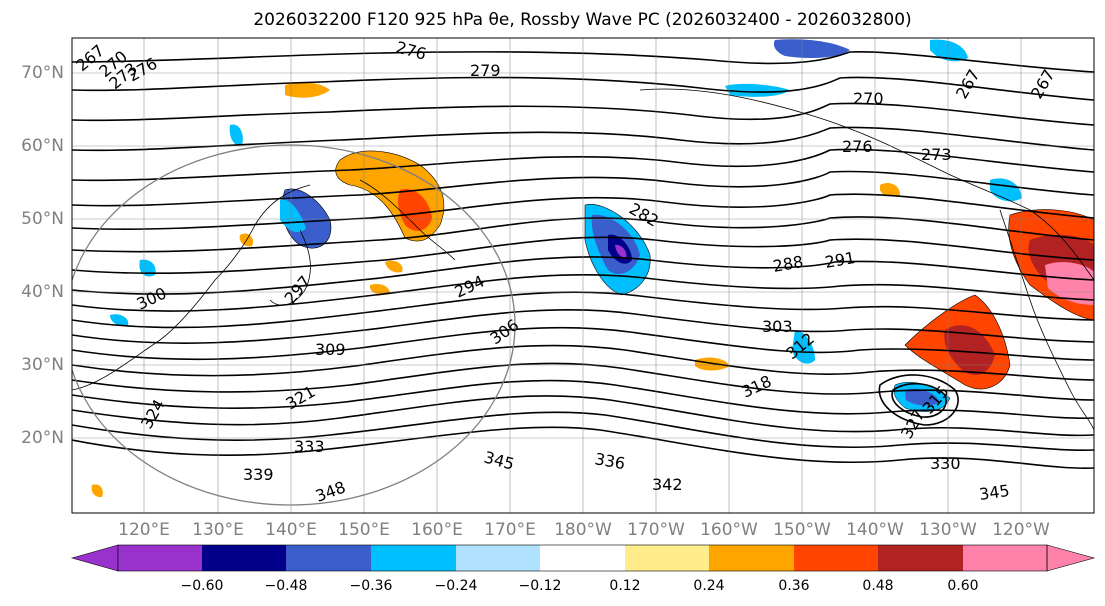  I want to click on lon-label: 160°W, so click(729, 530).